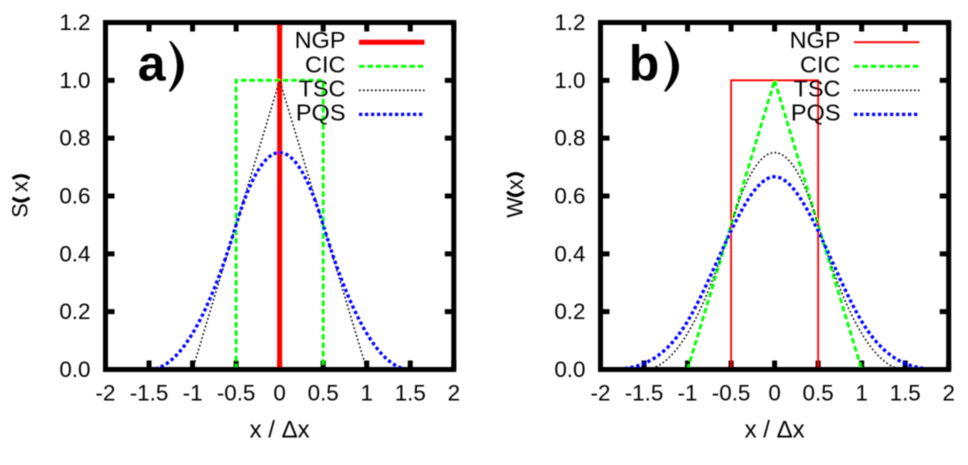 The image size is (968, 465). Describe the element at coordinates (514, 207) in the screenshot. I see `svg-text: W` at that location.